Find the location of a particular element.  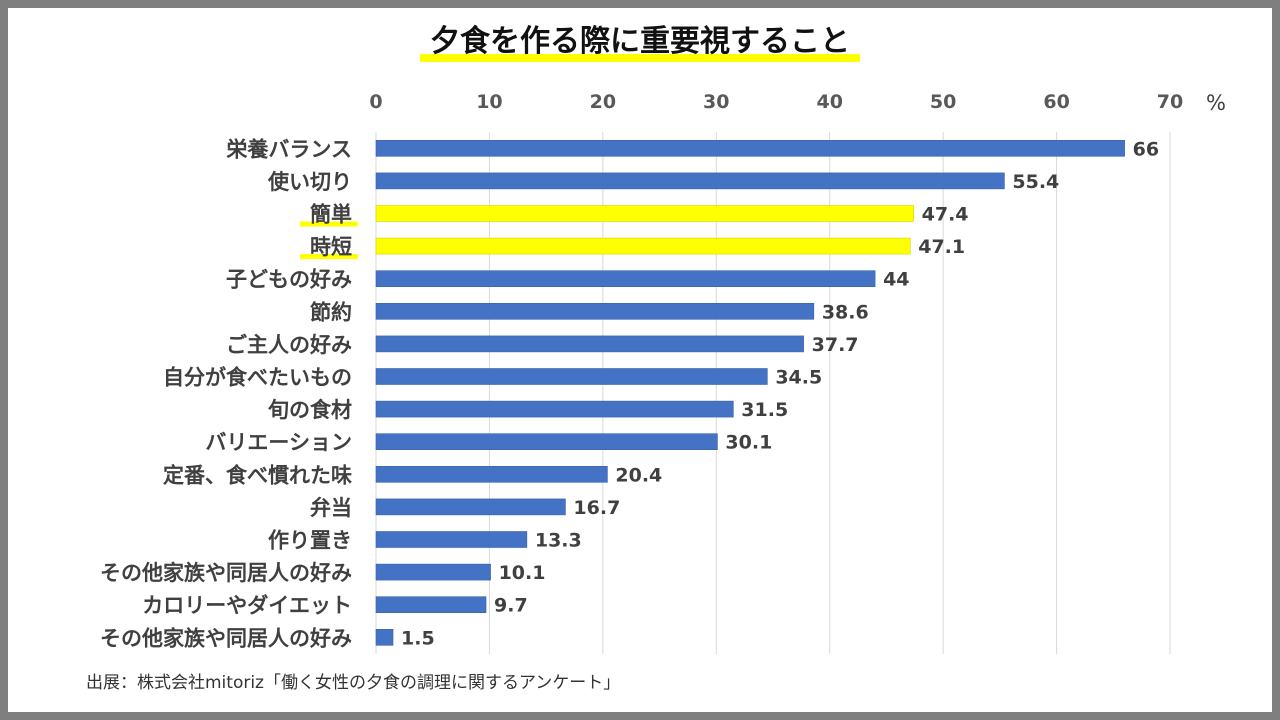

source-note: 出展：株式会社mitoriz「働く女性の夕食の調理に関するアンケート」 is located at coordinates (353, 683).